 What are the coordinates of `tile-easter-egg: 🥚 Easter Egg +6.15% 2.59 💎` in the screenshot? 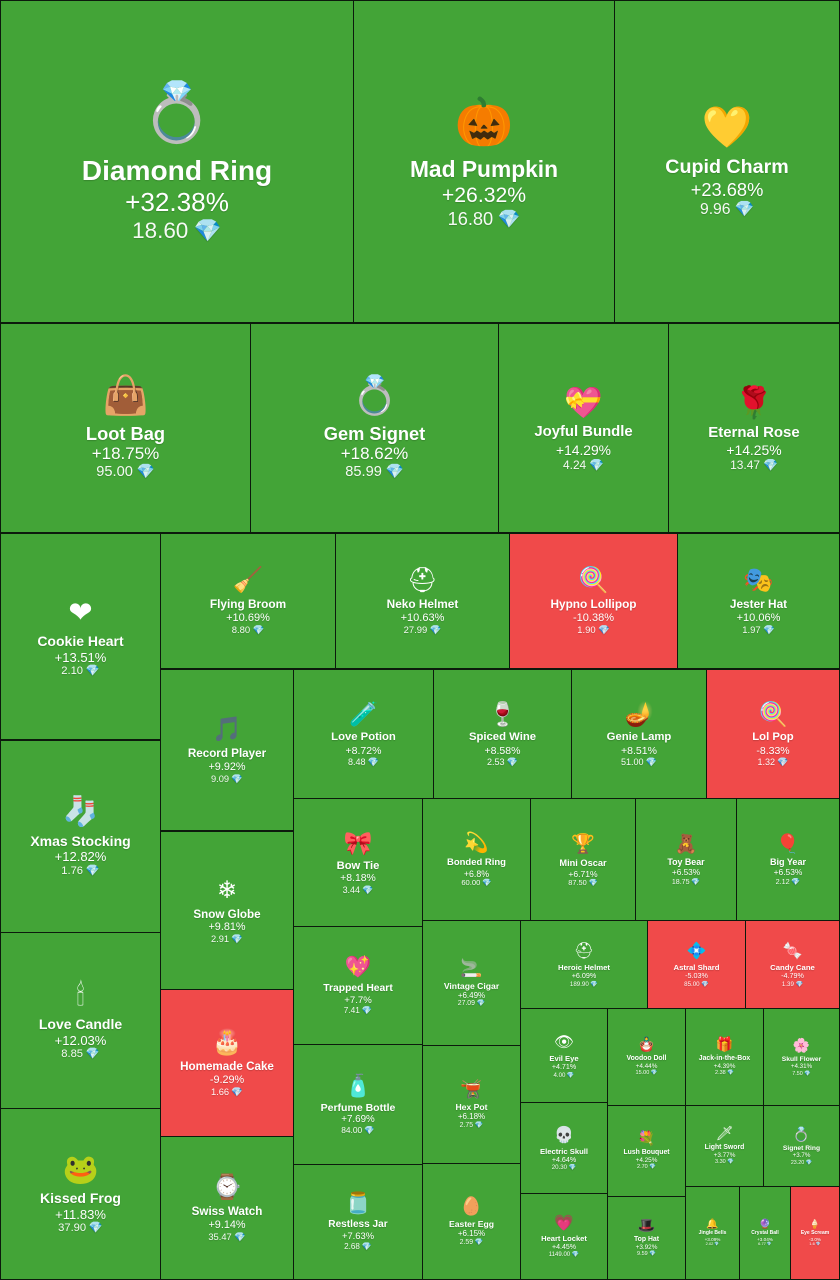 It's located at (471, 1221).